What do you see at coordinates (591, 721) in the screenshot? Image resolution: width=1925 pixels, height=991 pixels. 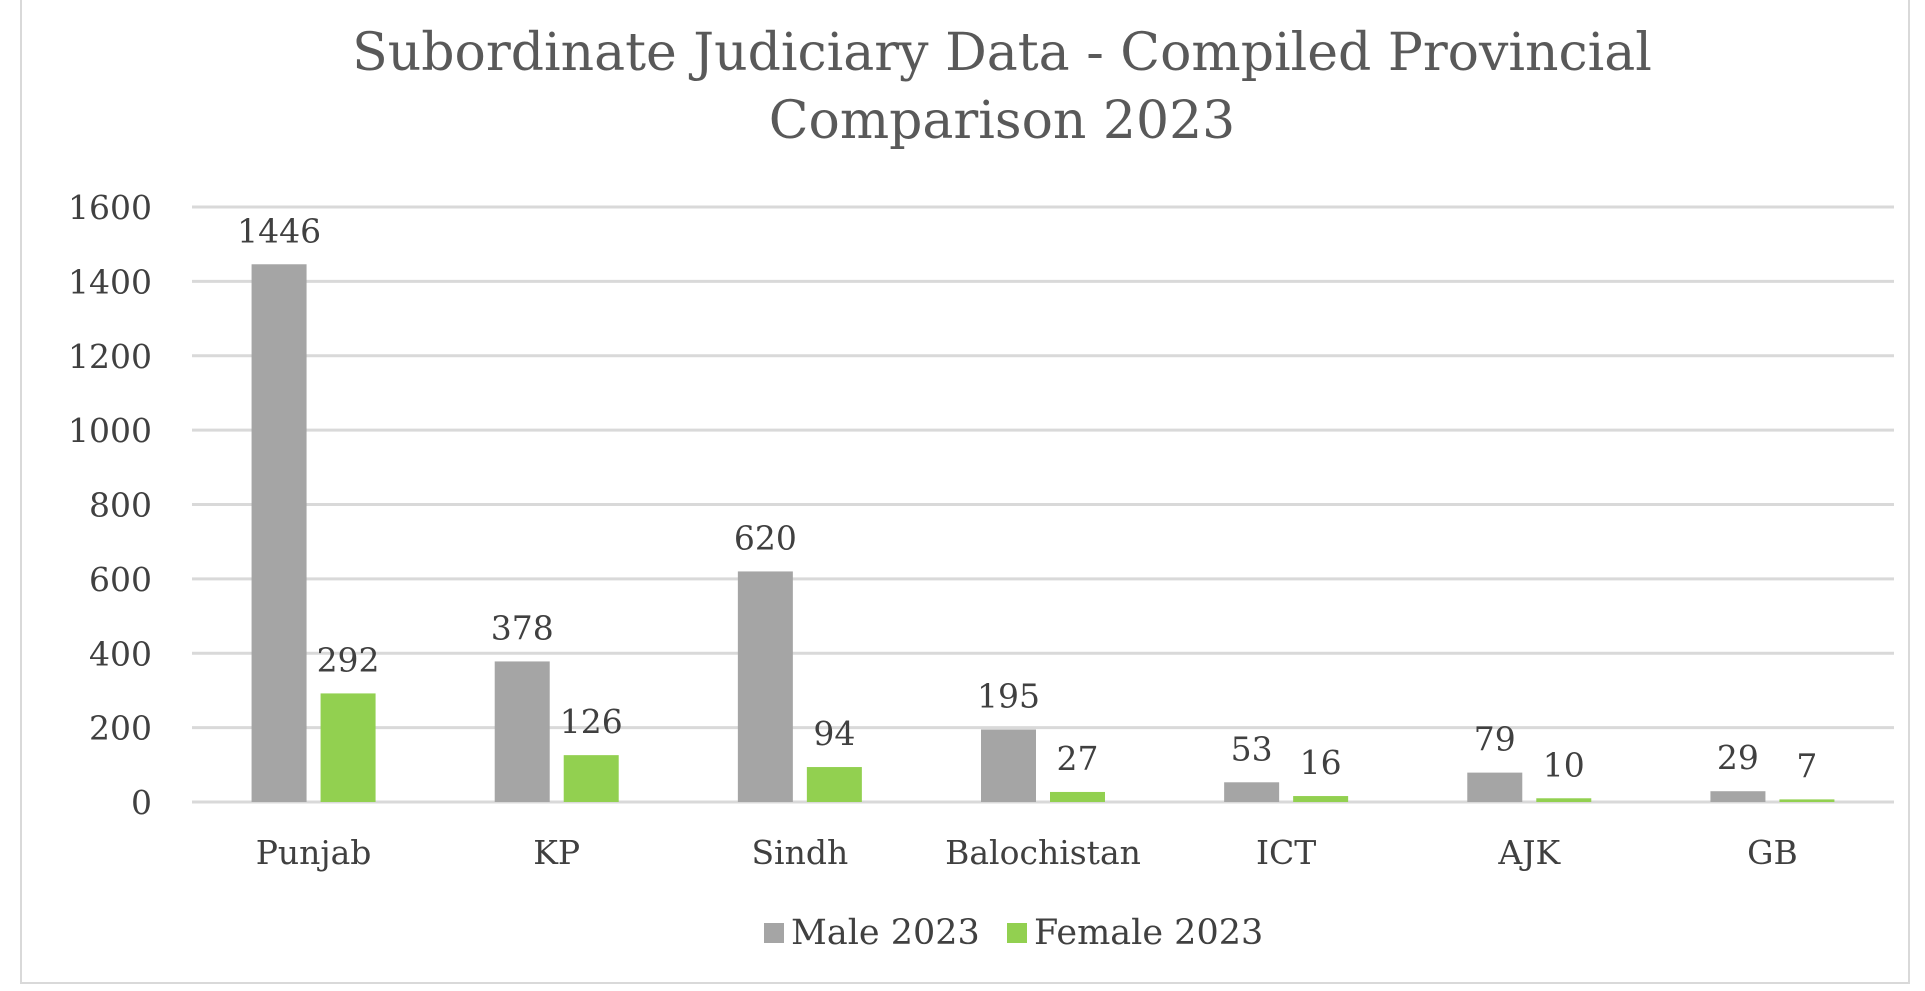 I see `data-label: 126` at bounding box center [591, 721].